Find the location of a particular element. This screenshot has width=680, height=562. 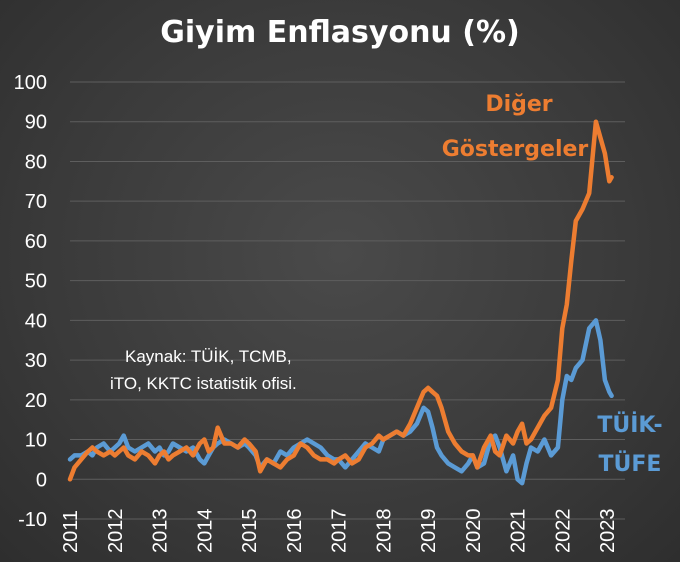

x-tick-label: 2022 is located at coordinates (563, 531).